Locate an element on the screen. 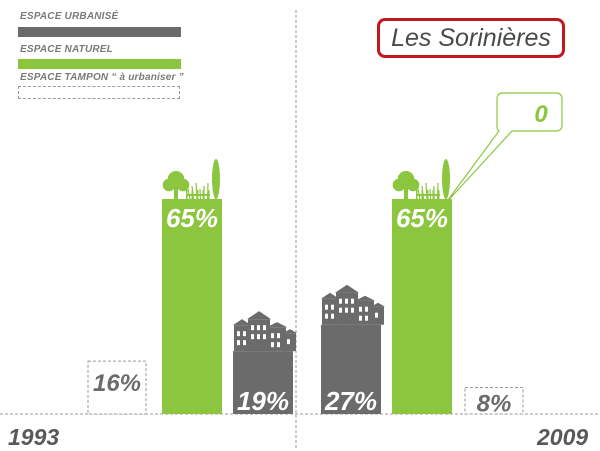  annotation-bubble is located at coordinates (503, 148).